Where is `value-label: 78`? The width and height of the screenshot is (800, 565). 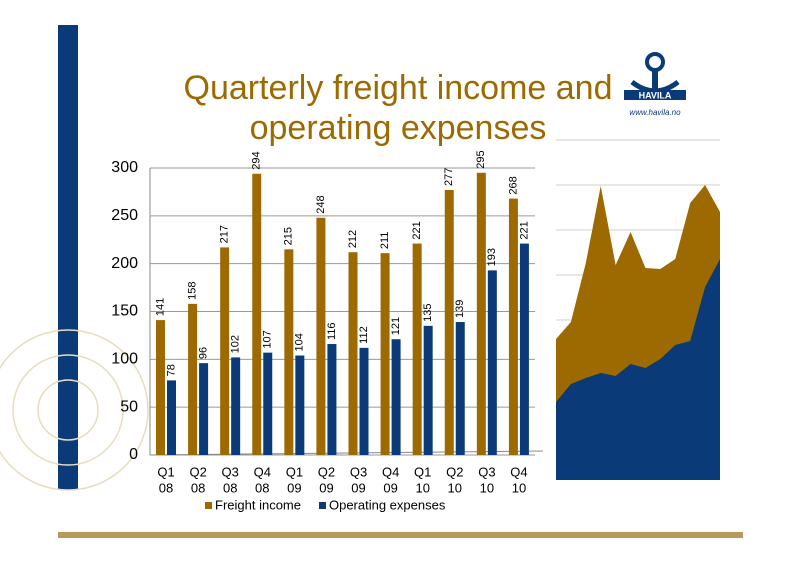 value-label: 78 is located at coordinates (171, 370).